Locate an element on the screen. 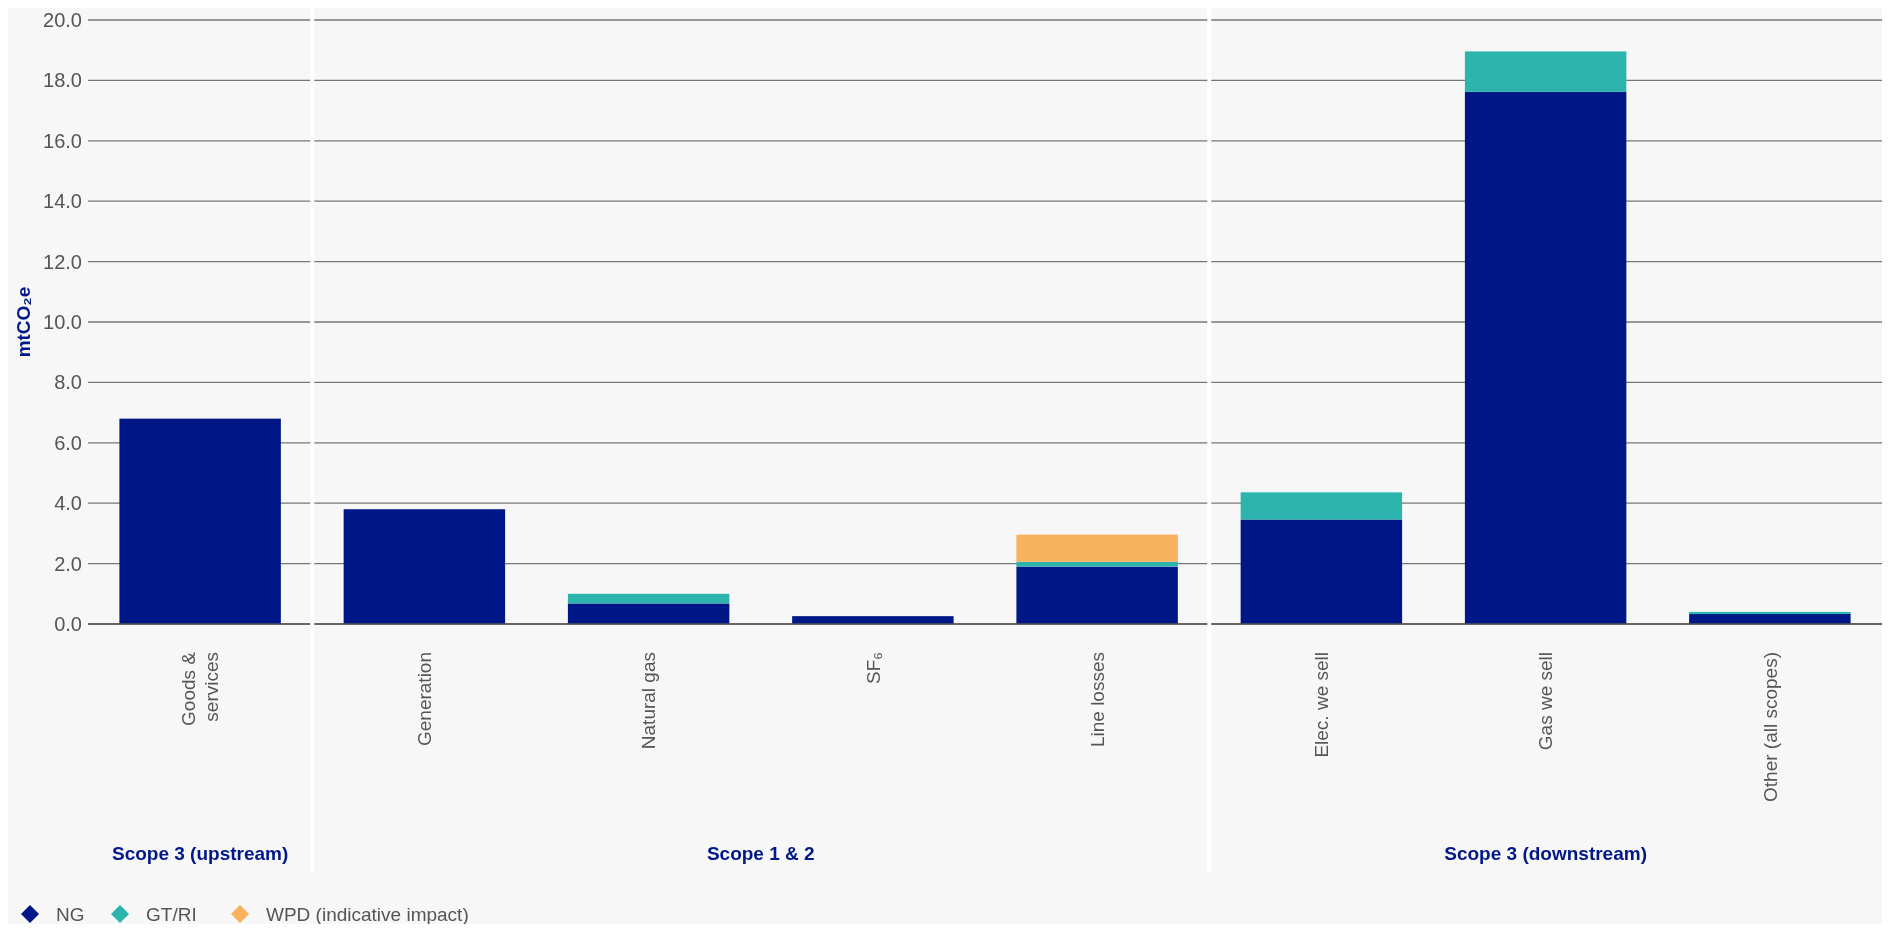 This screenshot has height=932, width=1890. x-tick-label: Elec. we sell is located at coordinates (1322, 705).